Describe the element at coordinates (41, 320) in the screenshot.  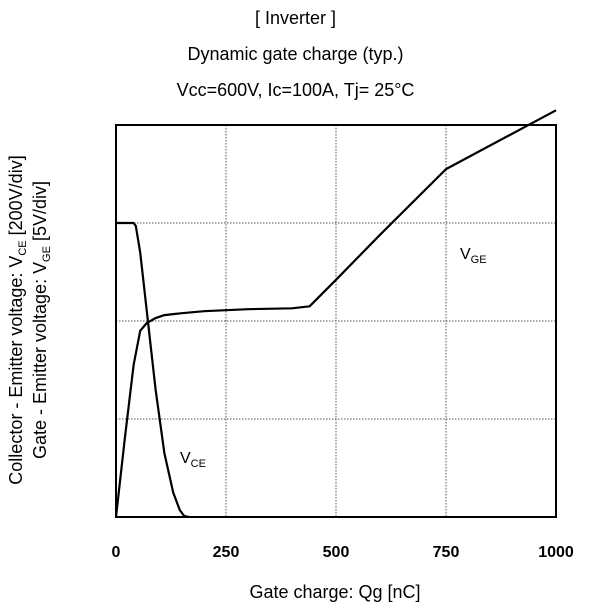
I see `y-axis-title-right: Gate - Emitter voltage: VGE [5V/div]` at that location.